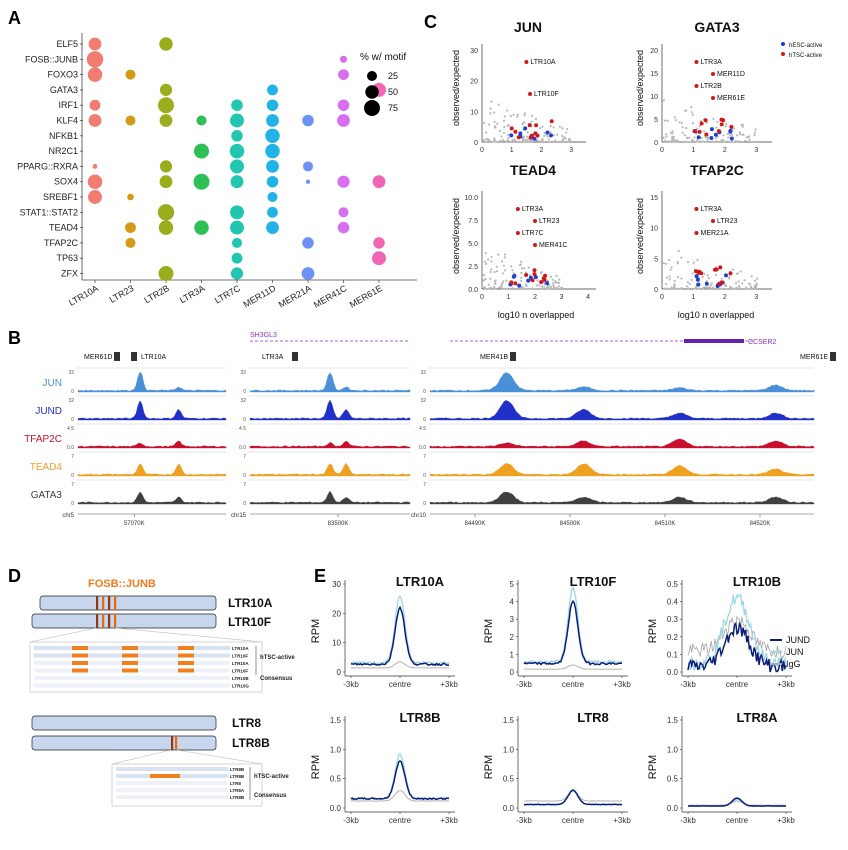  What do you see at coordinates (656, 143) in the screenshot?
I see `scatter-ytick: 0` at bounding box center [656, 143].